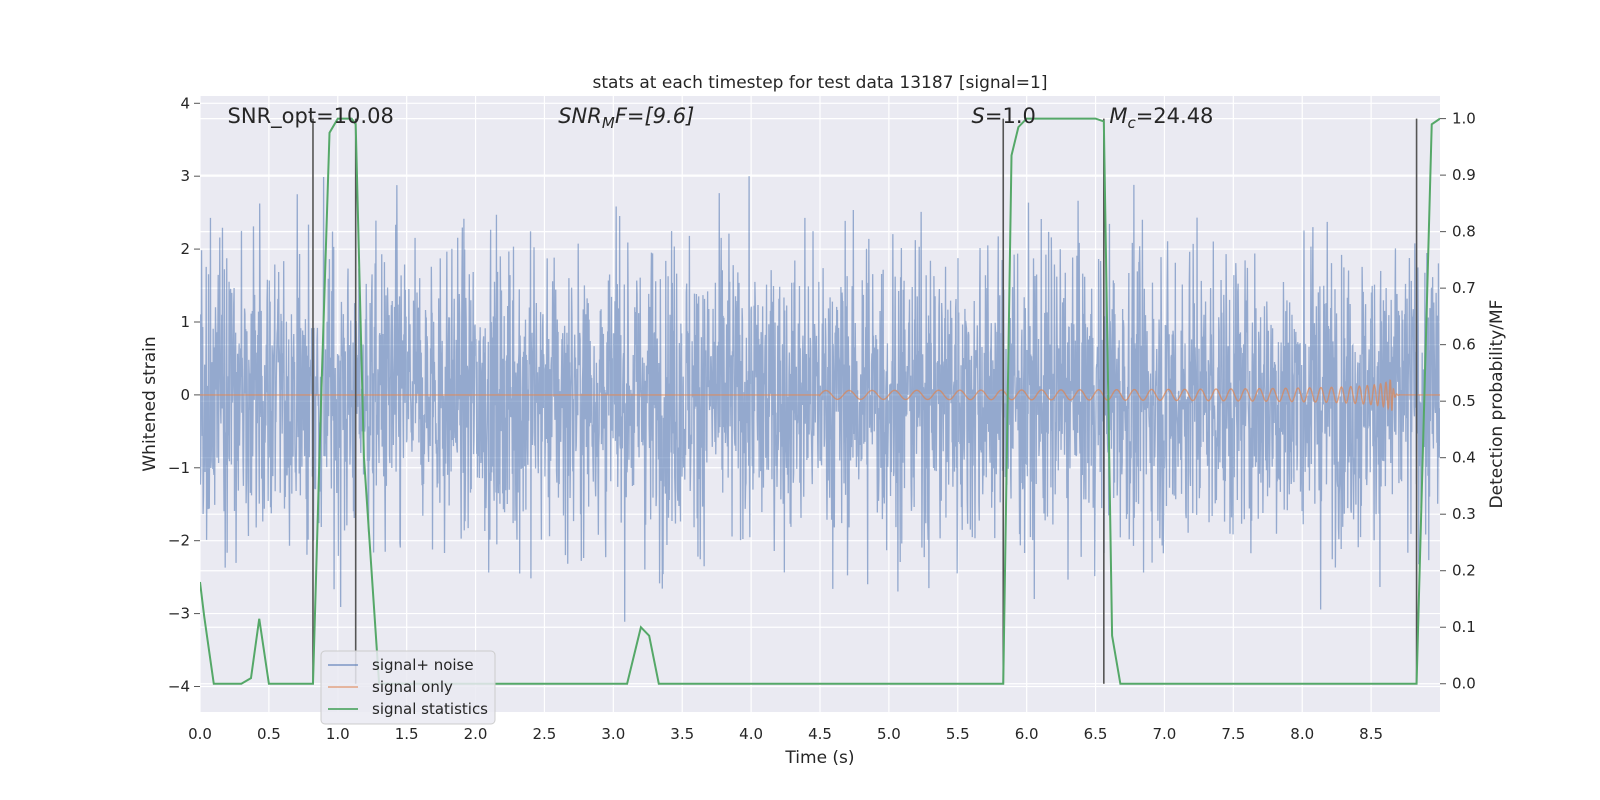  What do you see at coordinates (1096, 734) in the screenshot?
I see `x-tick-label: 6.5` at bounding box center [1096, 734].